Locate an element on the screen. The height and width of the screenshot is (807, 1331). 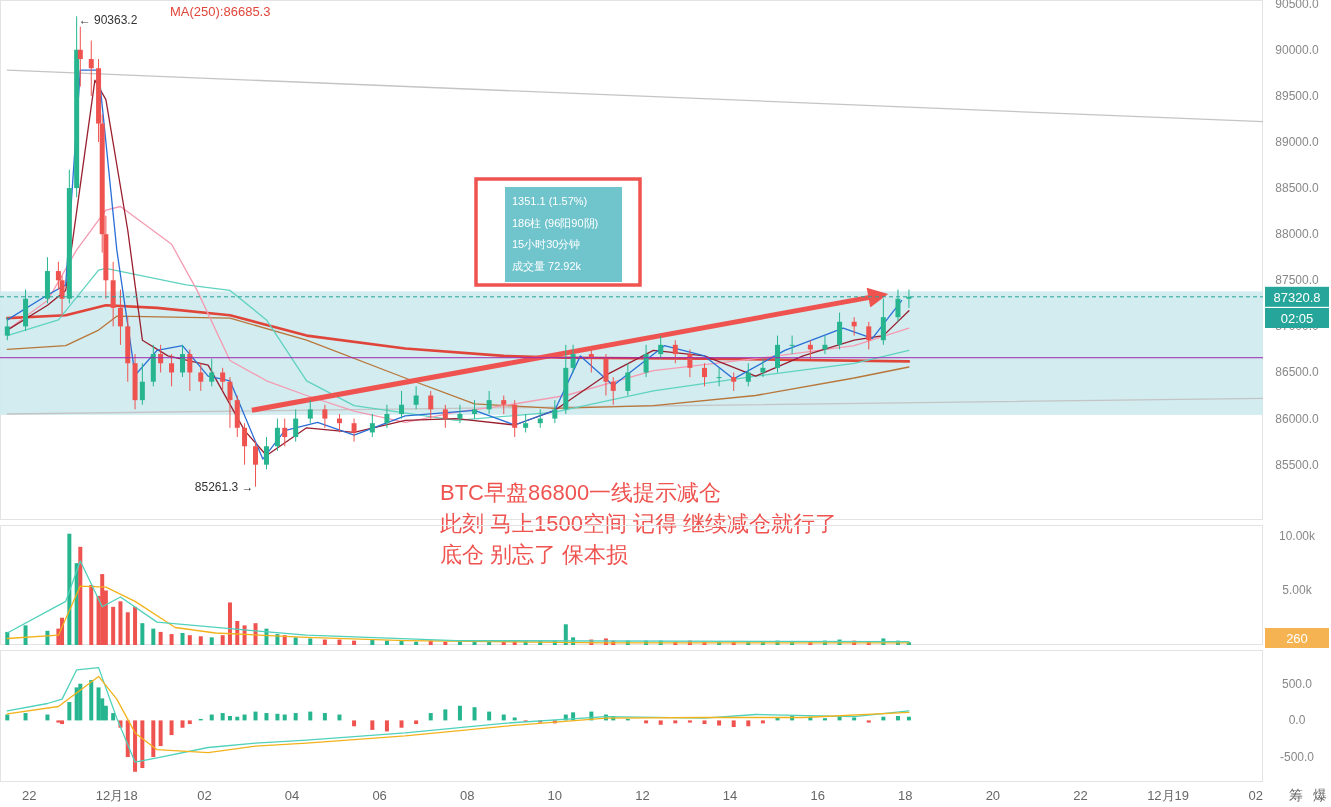
y-tick-label: 500.0 is located at coordinates (1297, 683).